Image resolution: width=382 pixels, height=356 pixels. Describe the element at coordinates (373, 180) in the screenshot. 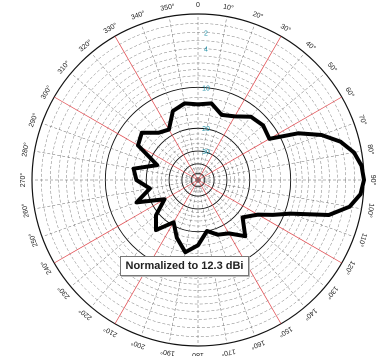

I see `angle-tick-label: 90°` at that location.